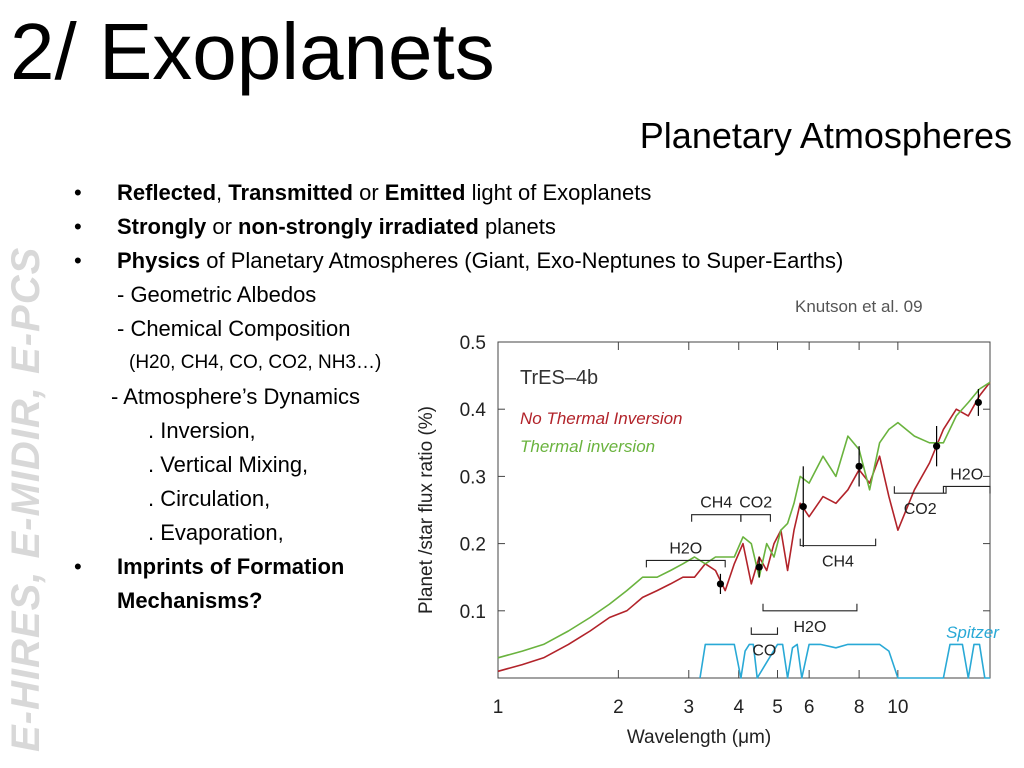  I want to click on annotation-no-thermal-inversion: No Thermal Inversion, so click(601, 418).